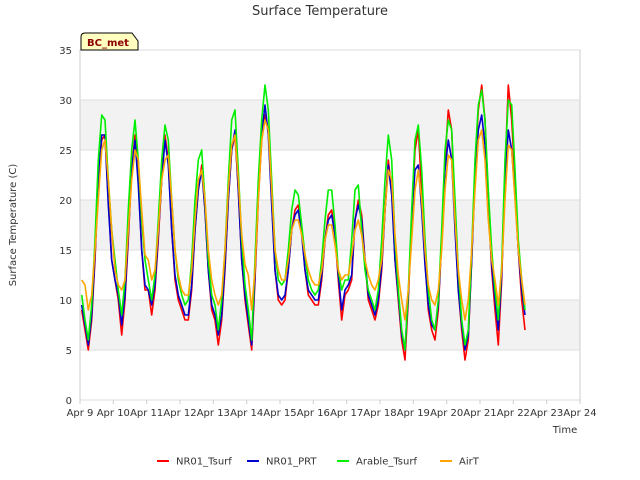 Image resolution: width=640 pixels, height=480 pixels. I want to click on y-tick-label: 30, so click(65, 101).